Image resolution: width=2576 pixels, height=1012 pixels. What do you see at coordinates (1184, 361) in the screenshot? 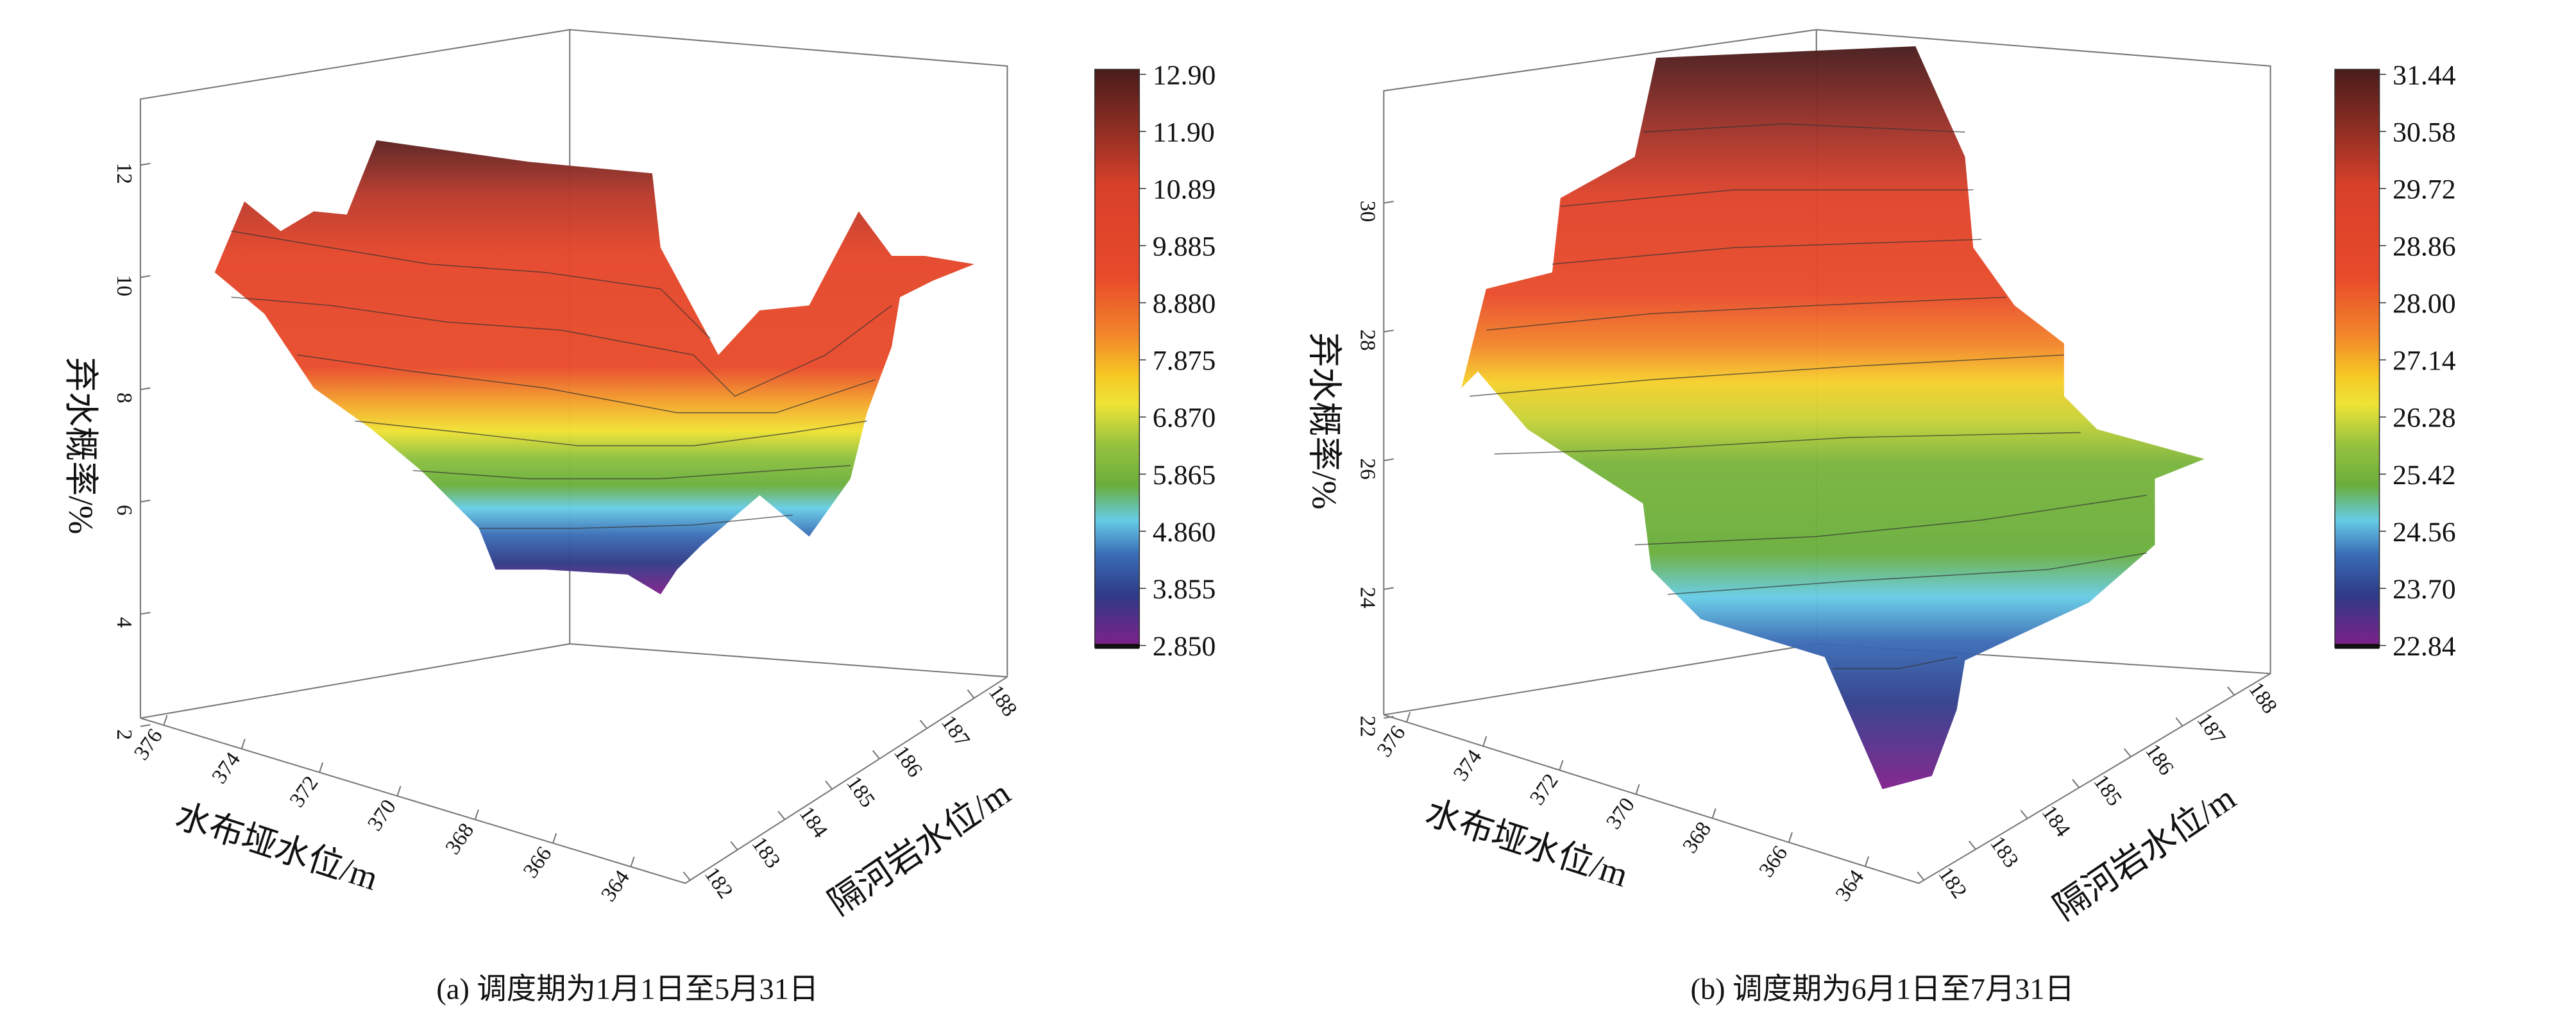
I see `colorbar-label: 7.875` at bounding box center [1184, 361].